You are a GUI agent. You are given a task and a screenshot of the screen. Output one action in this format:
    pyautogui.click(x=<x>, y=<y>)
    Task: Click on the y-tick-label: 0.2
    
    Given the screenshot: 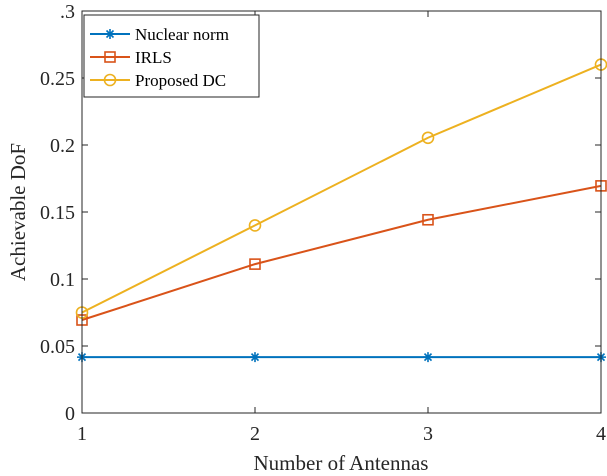 What is the action you would take?
    pyautogui.click(x=62, y=146)
    